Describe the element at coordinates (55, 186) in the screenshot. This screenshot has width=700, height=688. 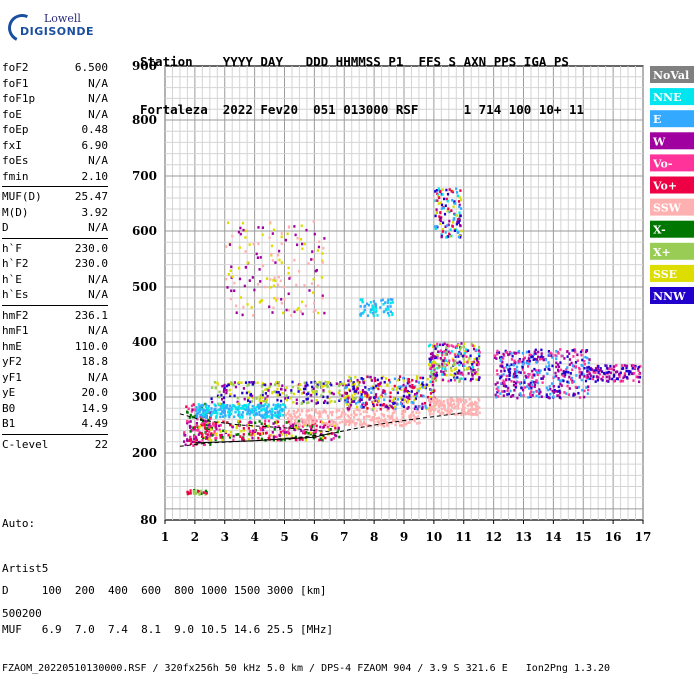
I see `param-separator` at that location.